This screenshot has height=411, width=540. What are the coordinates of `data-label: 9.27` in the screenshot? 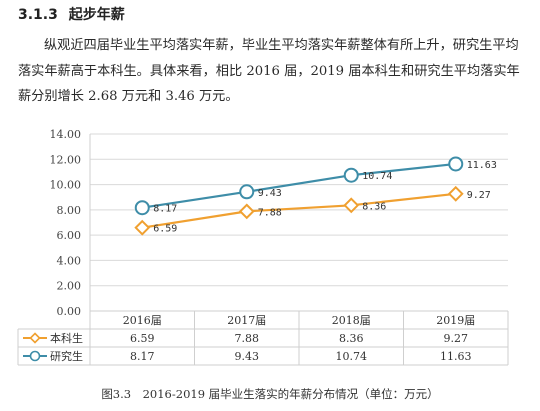 It's located at (479, 195).